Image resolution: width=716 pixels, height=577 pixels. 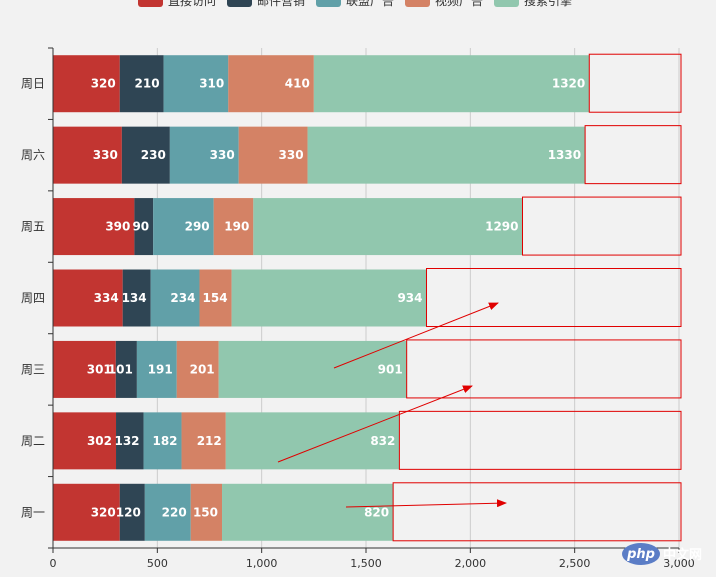 I want to click on legend-layer: 直接访问 邮件营销 联盟广告 视频广告 搜索引擎, so click(x=355, y=4).